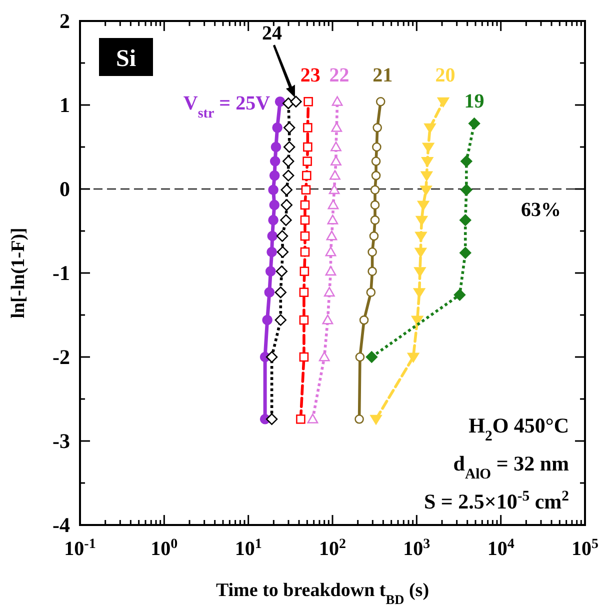  I want to click on x-tick-label: 10$^{3}$, so click(416, 548).